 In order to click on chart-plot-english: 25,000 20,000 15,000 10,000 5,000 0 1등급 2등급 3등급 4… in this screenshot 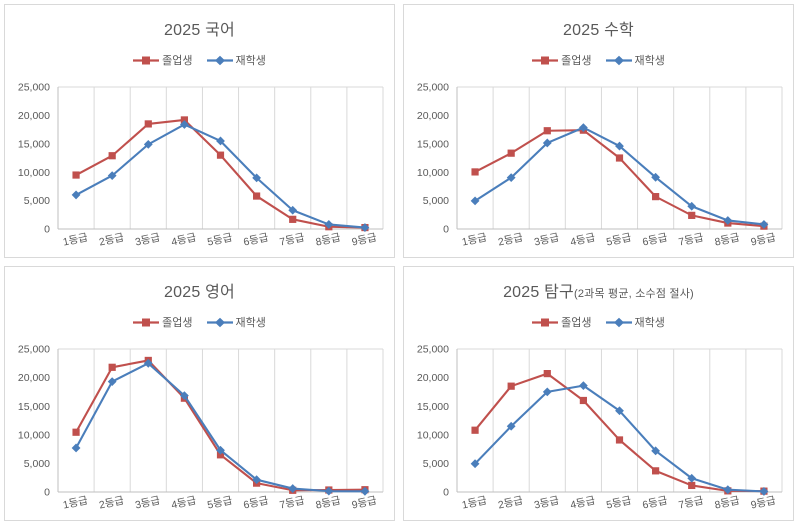, I will do `click(201, 428)`.